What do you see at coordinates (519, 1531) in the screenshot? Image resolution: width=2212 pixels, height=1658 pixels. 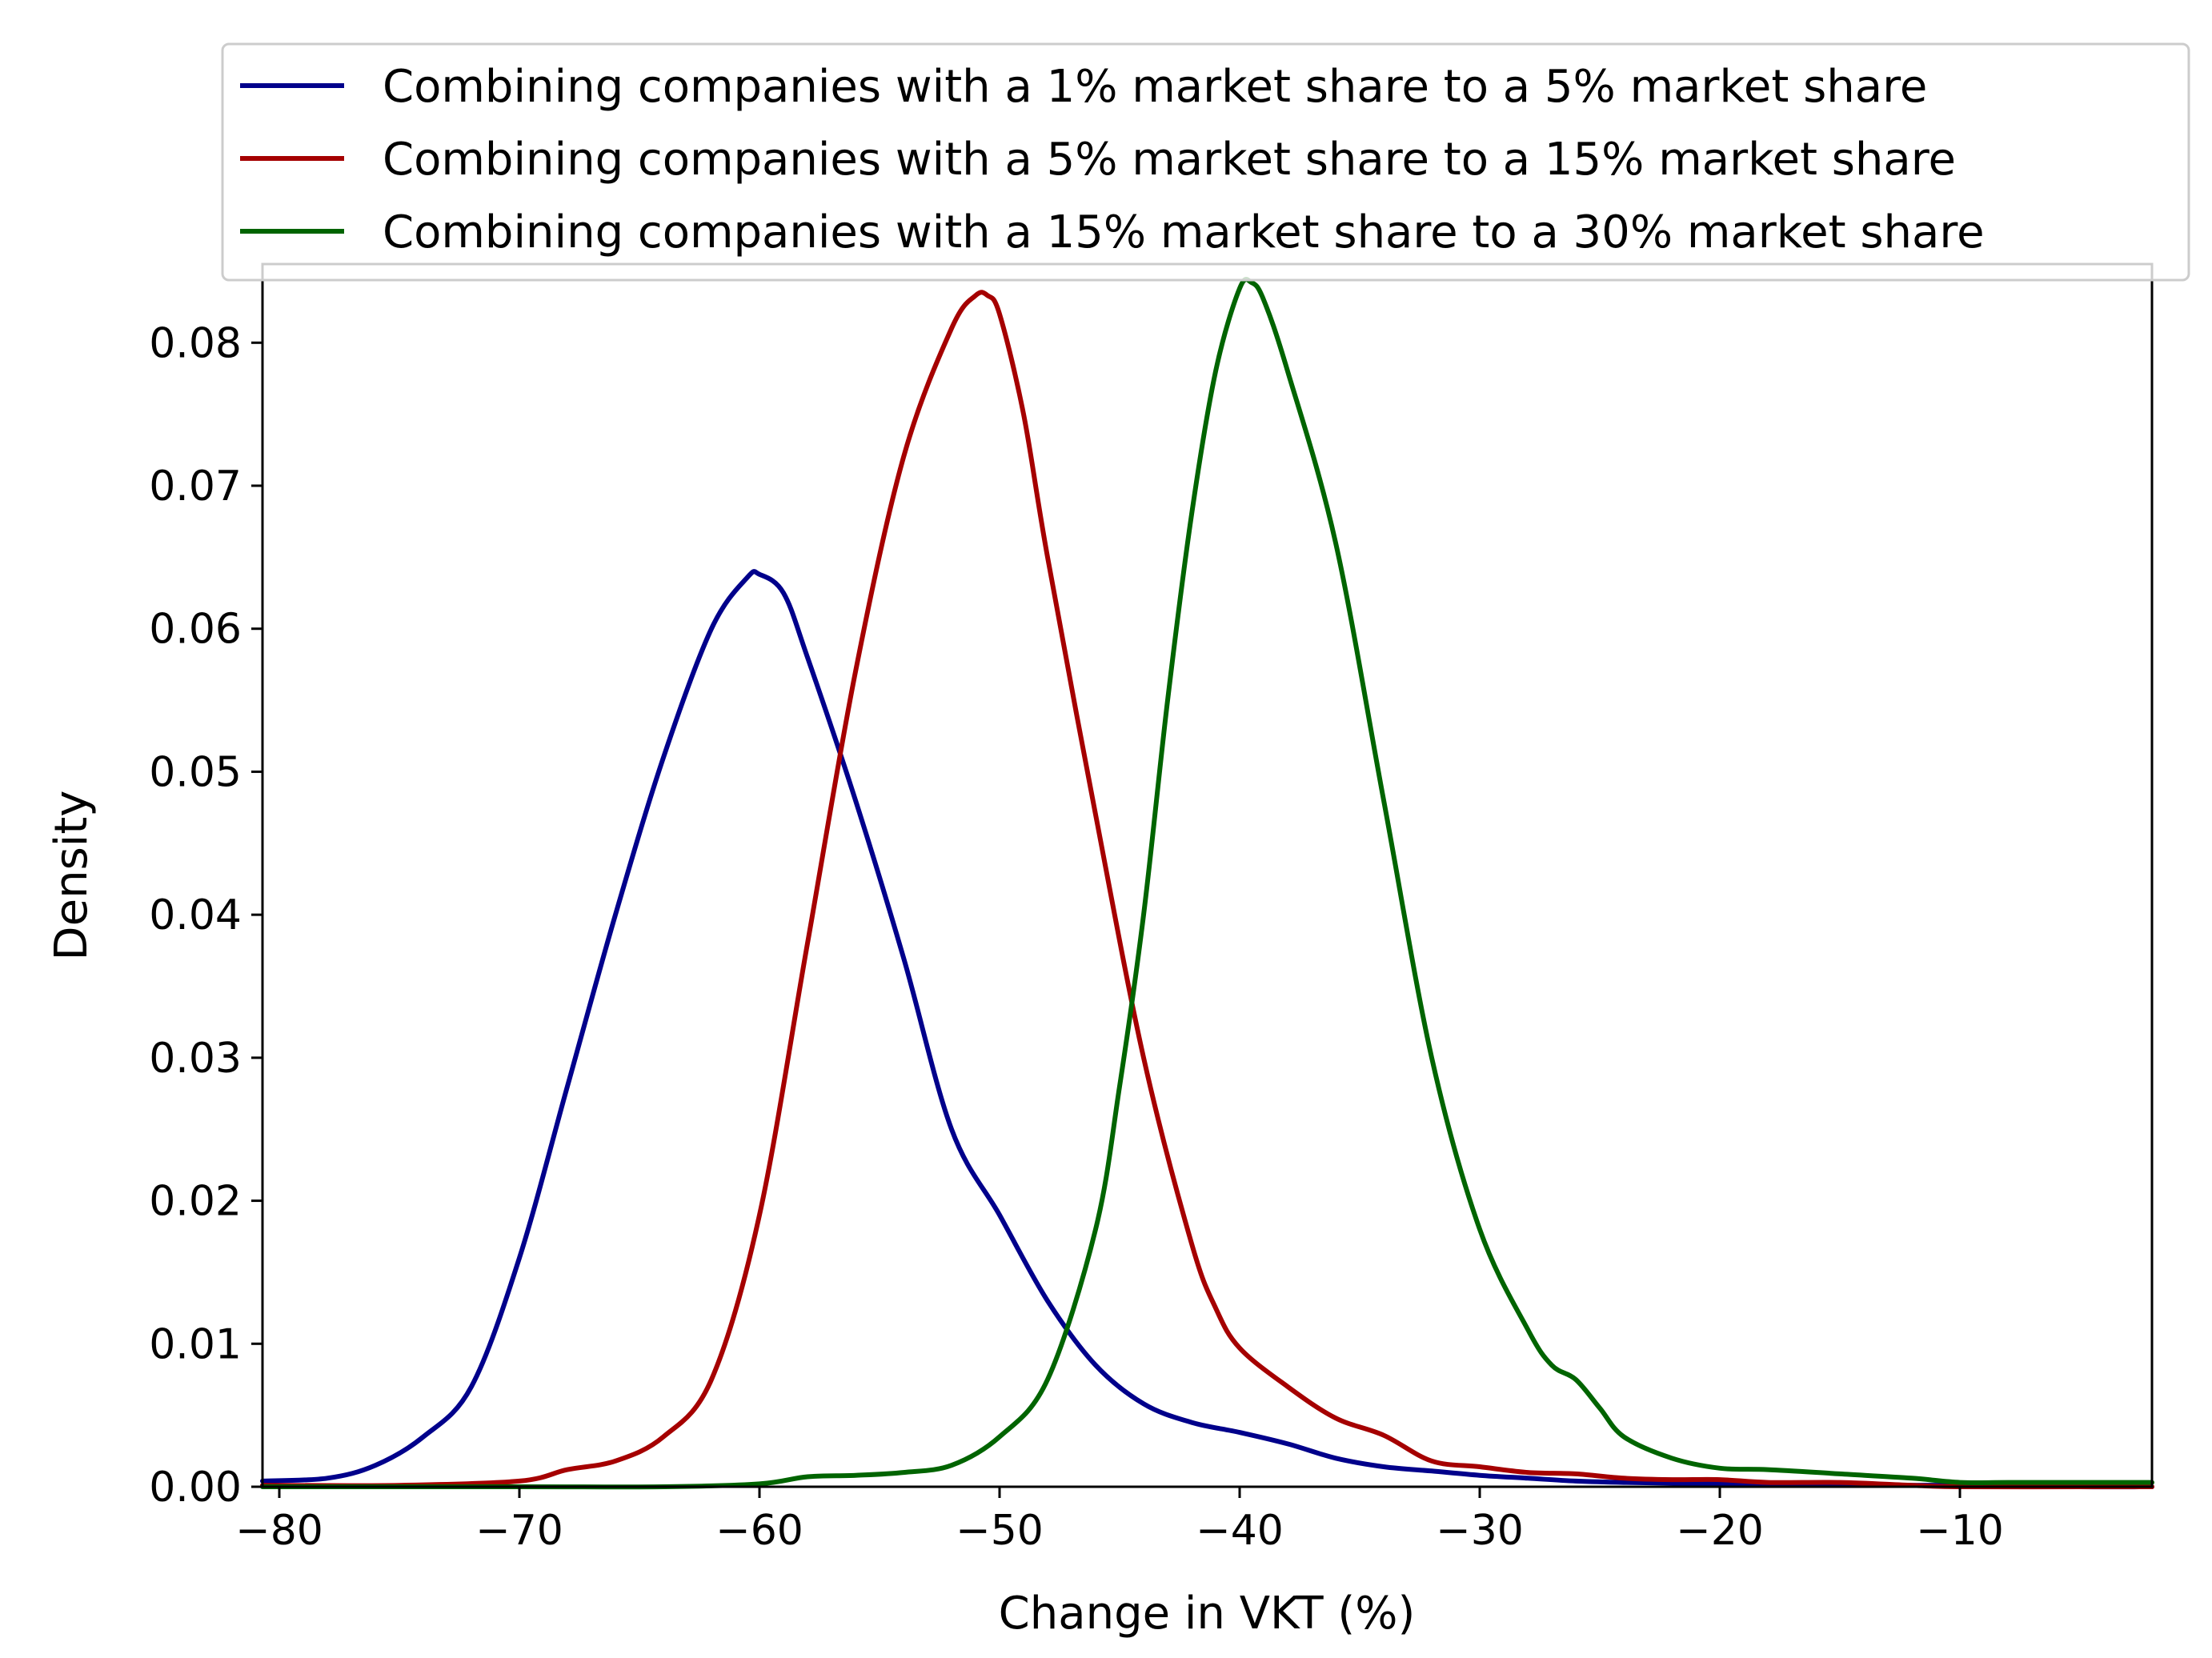 I see `x-tick-label: −70` at bounding box center [519, 1531].